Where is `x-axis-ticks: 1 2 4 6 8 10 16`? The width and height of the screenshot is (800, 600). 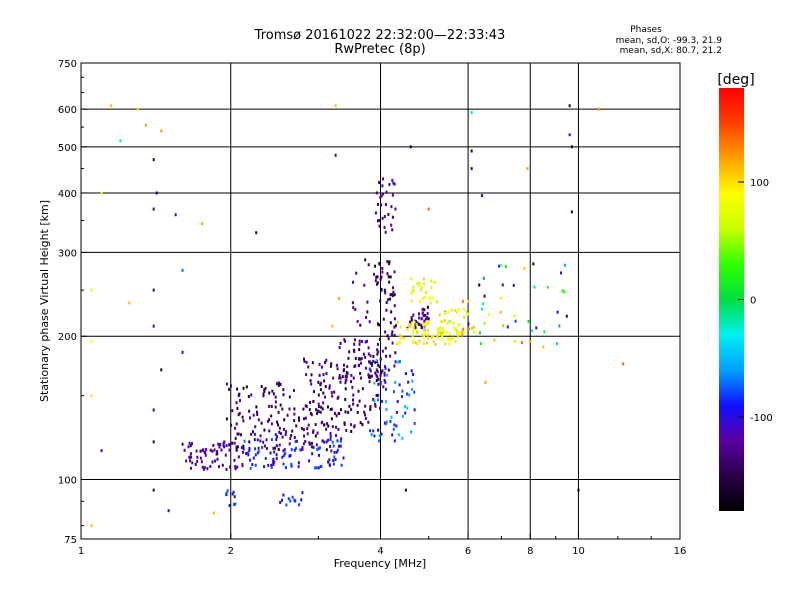
x-axis-ticks: 1 2 4 6 8 10 16 is located at coordinates (382, 545).